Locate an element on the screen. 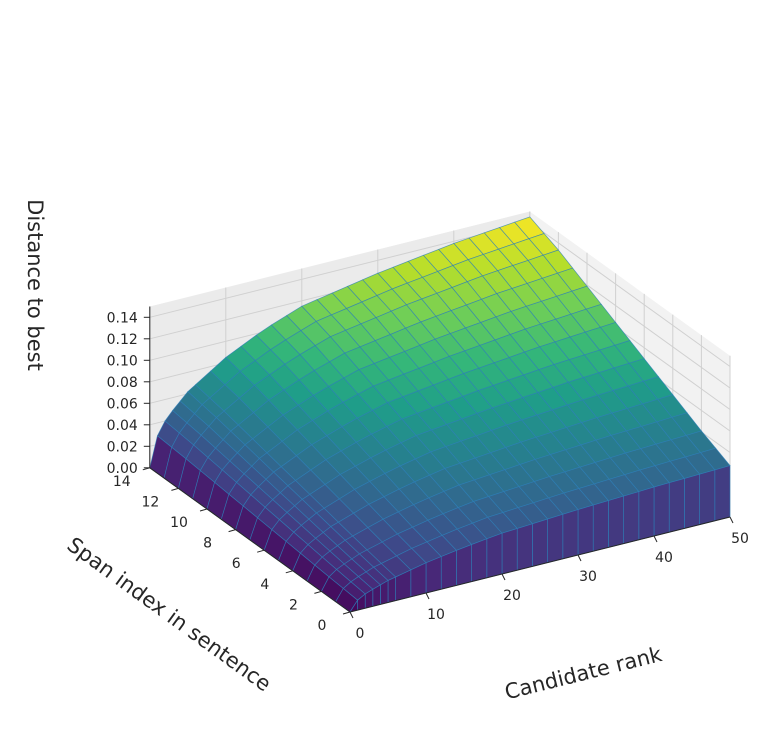 This screenshot has width=778, height=729. z-tick-label: 0.08 is located at coordinates (122, 383).